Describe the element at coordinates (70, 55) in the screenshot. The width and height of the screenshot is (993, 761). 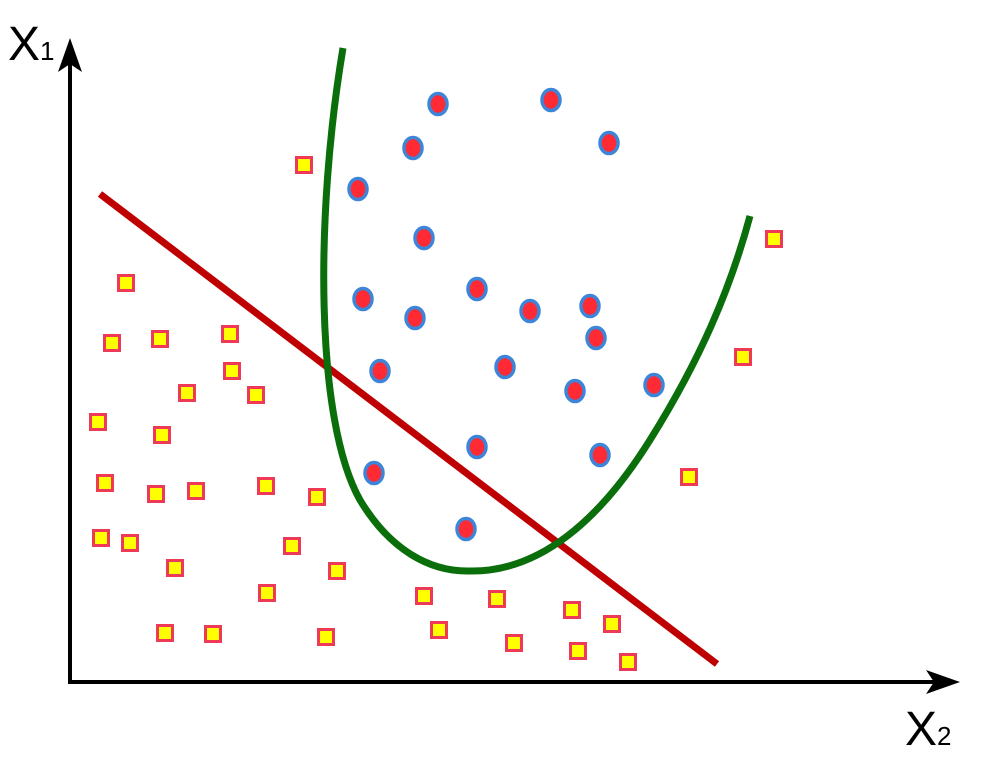
I see `y-axis-arrowhead` at that location.